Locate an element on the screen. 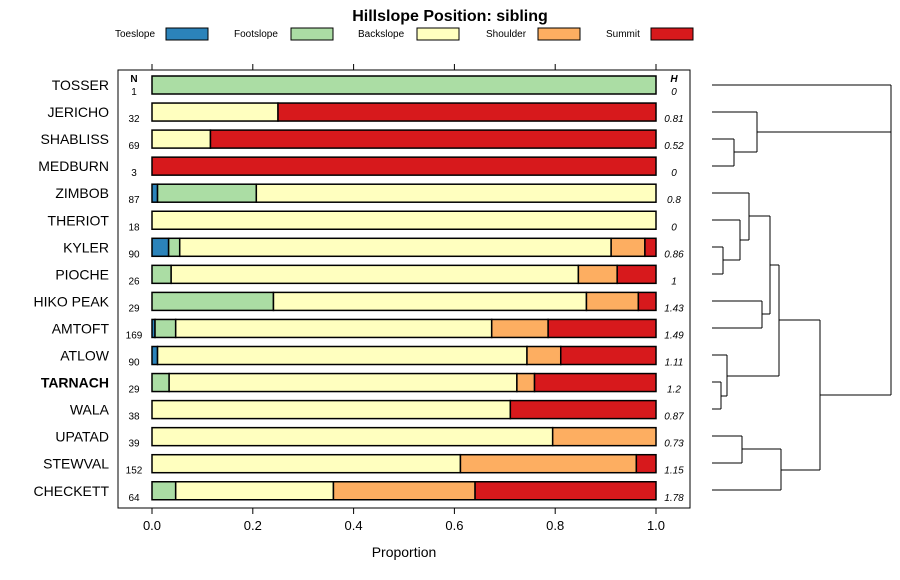 The width and height of the screenshot is (900, 580). row-h: 1.2 is located at coordinates (674, 390).